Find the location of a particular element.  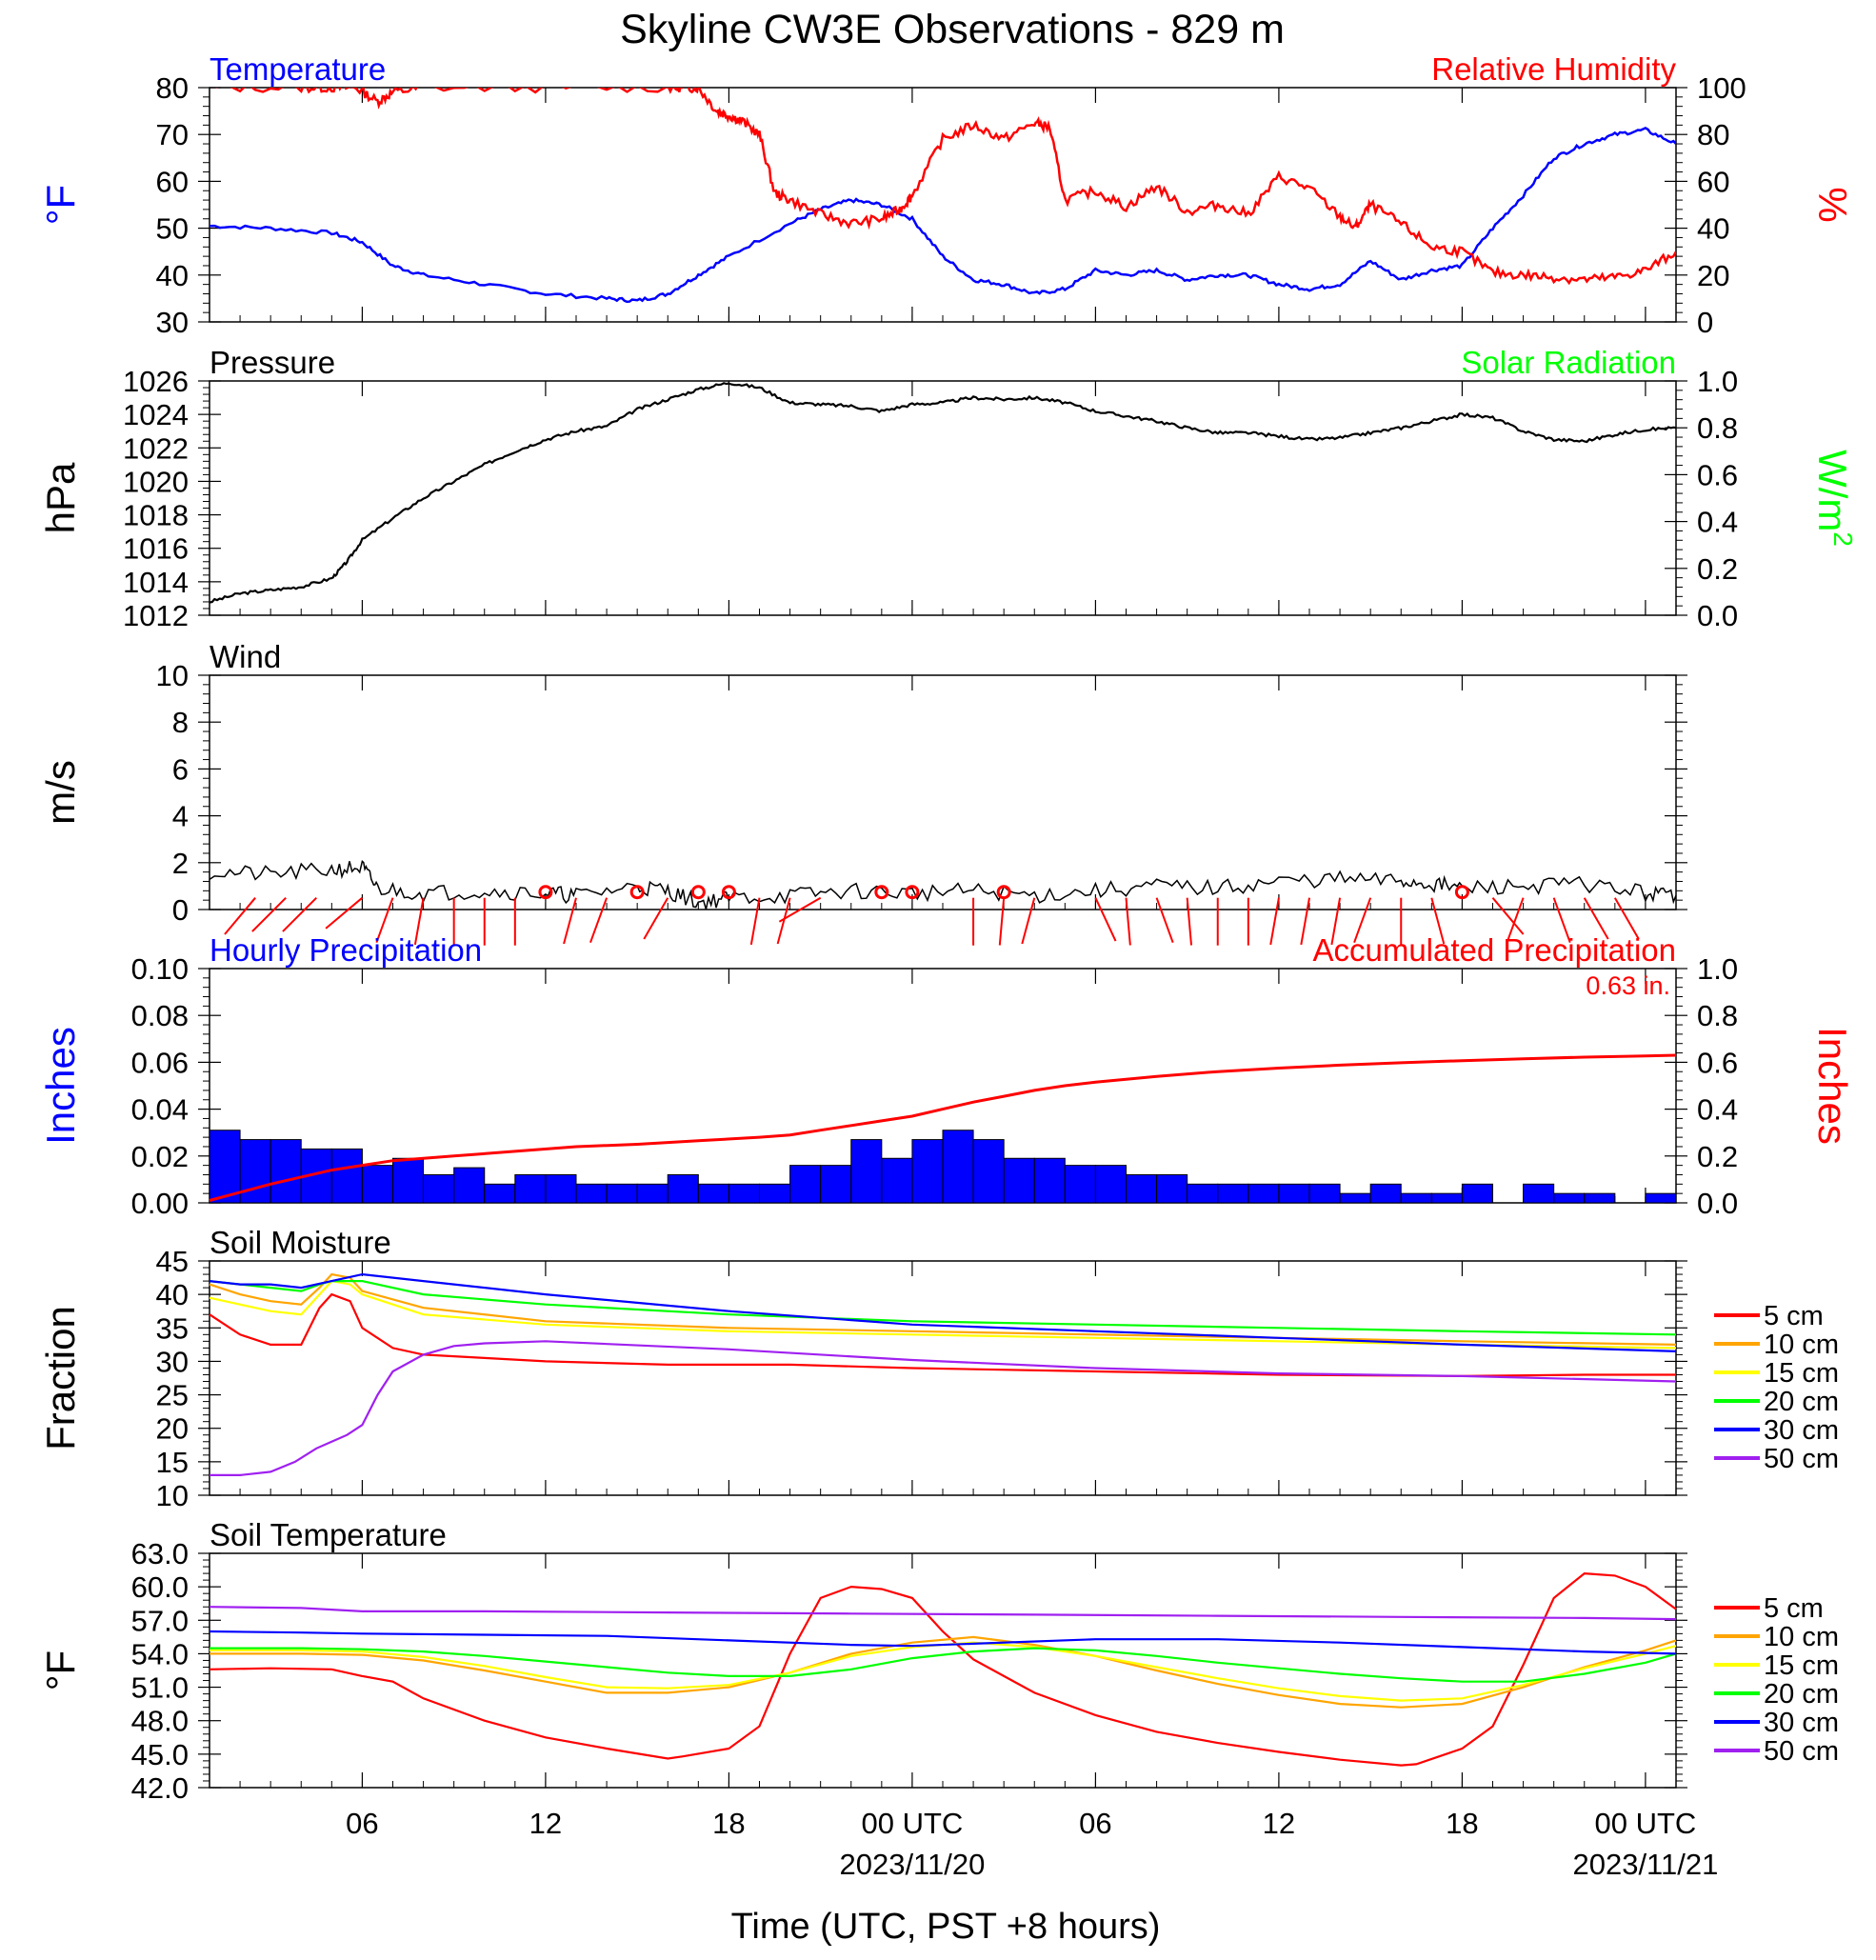

ylabel-superscript: 2 is located at coordinates (1843, 539).